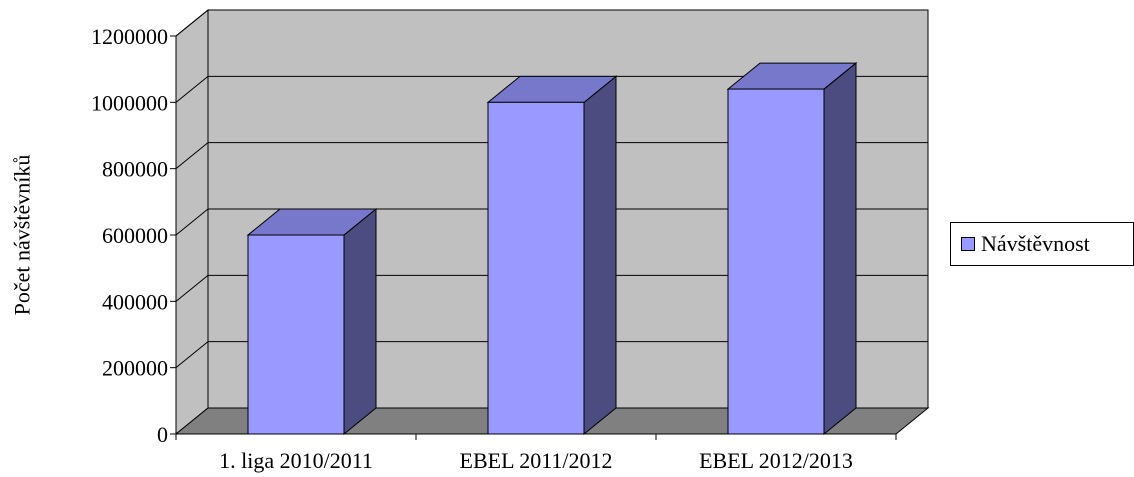 Image resolution: width=1134 pixels, height=477 pixels. I want to click on y-tick-label: 600000, so click(135, 235).